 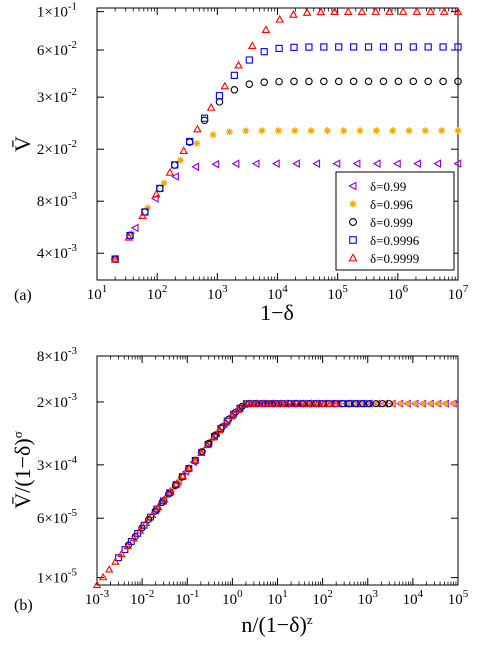 What do you see at coordinates (187, 598) in the screenshot?
I see `b-xtick-label: 10⁻¹` at bounding box center [187, 598].